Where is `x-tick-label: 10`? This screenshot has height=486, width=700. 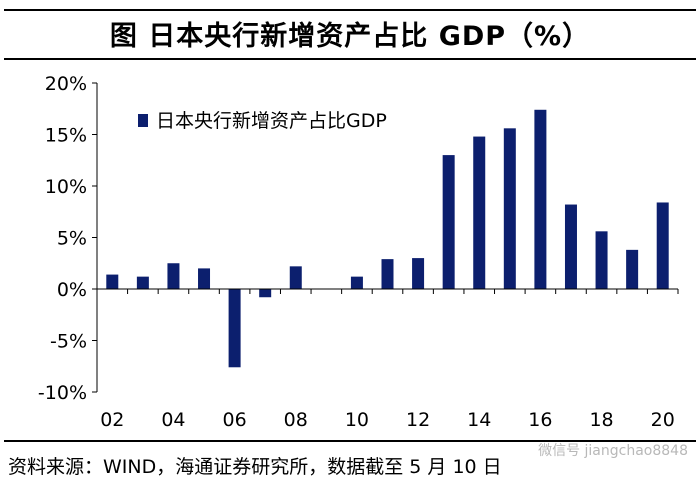 x-tick-label: 10 is located at coordinates (357, 420).